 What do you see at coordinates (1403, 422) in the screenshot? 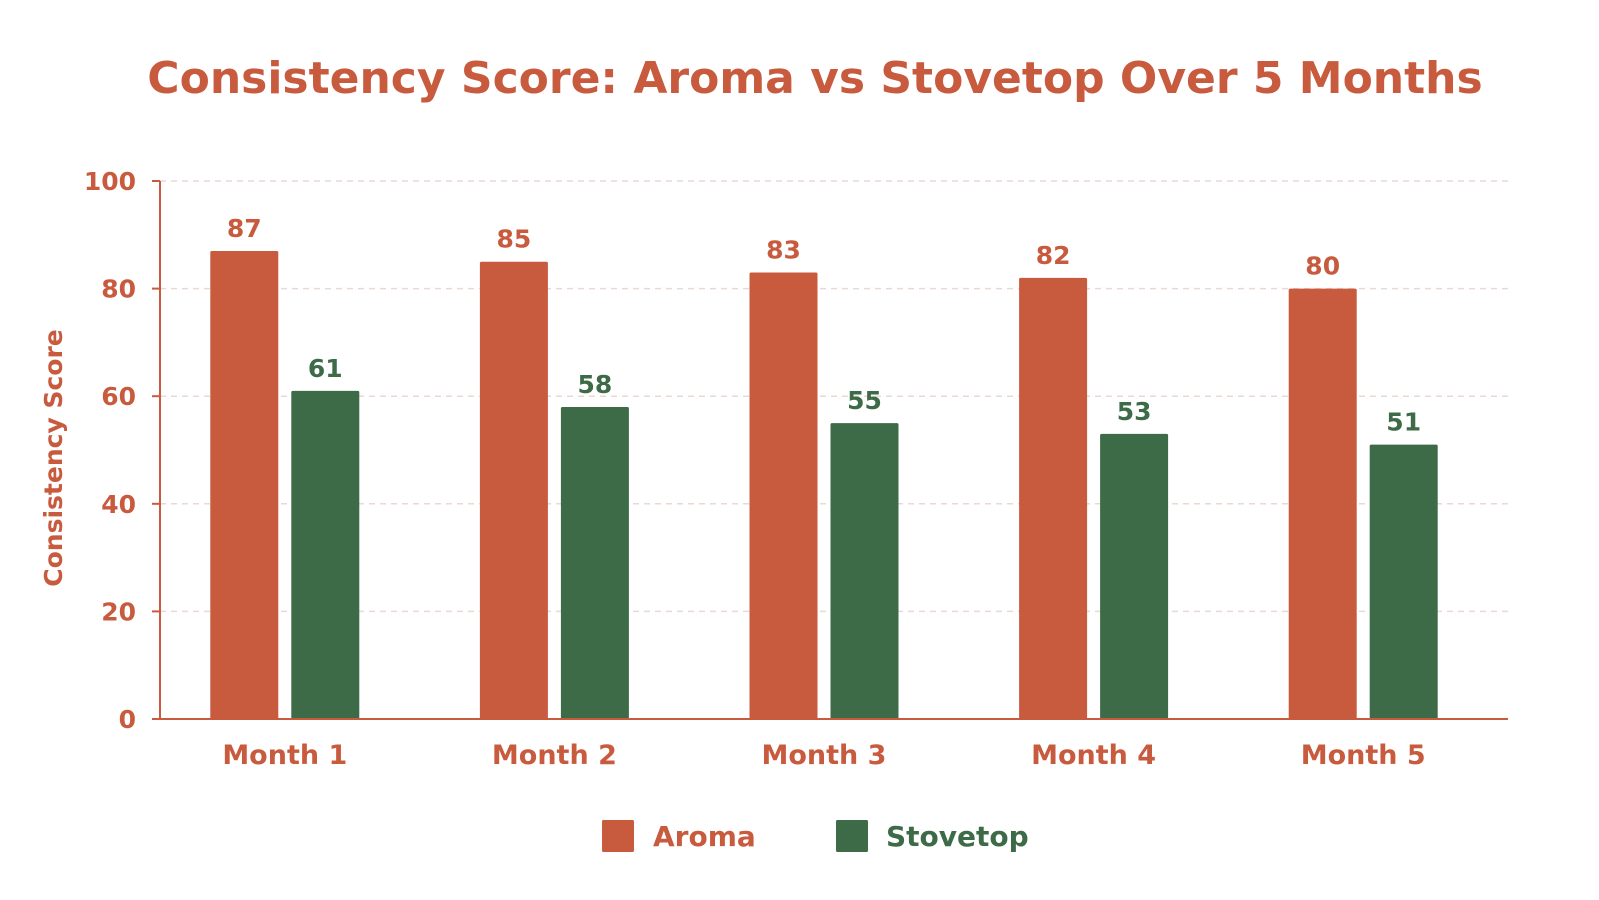
I see `data-label-stovetop-5: 51` at bounding box center [1403, 422].